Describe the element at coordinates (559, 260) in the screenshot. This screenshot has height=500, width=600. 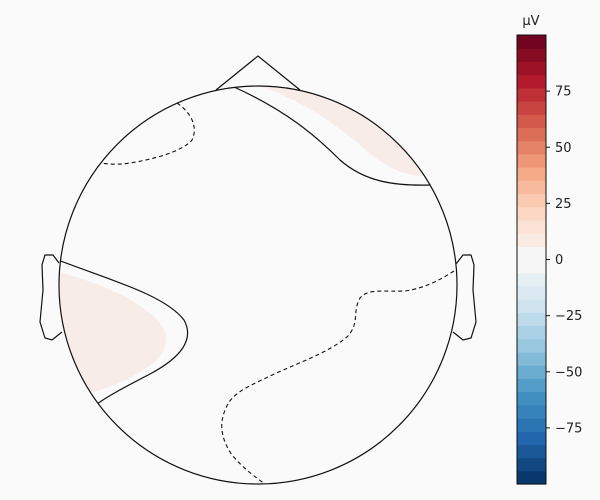
I see `colorbar-tick-label: 0` at that location.